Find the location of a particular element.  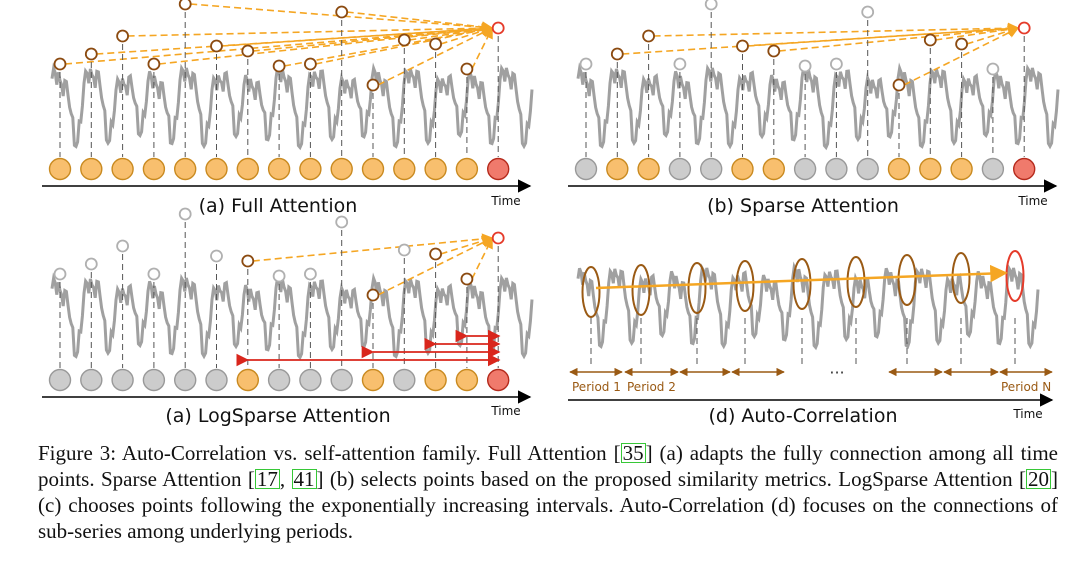

caption-full-attention: (a) Full Attention is located at coordinates (278, 206).